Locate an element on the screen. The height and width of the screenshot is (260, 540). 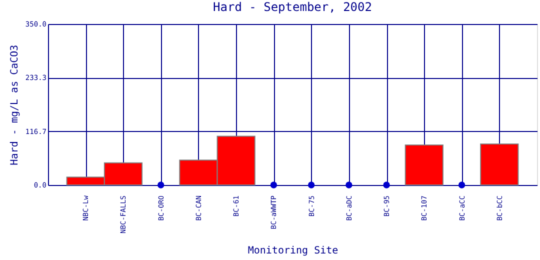
x-axis-title: Monitoring Site is located at coordinates (293, 250).